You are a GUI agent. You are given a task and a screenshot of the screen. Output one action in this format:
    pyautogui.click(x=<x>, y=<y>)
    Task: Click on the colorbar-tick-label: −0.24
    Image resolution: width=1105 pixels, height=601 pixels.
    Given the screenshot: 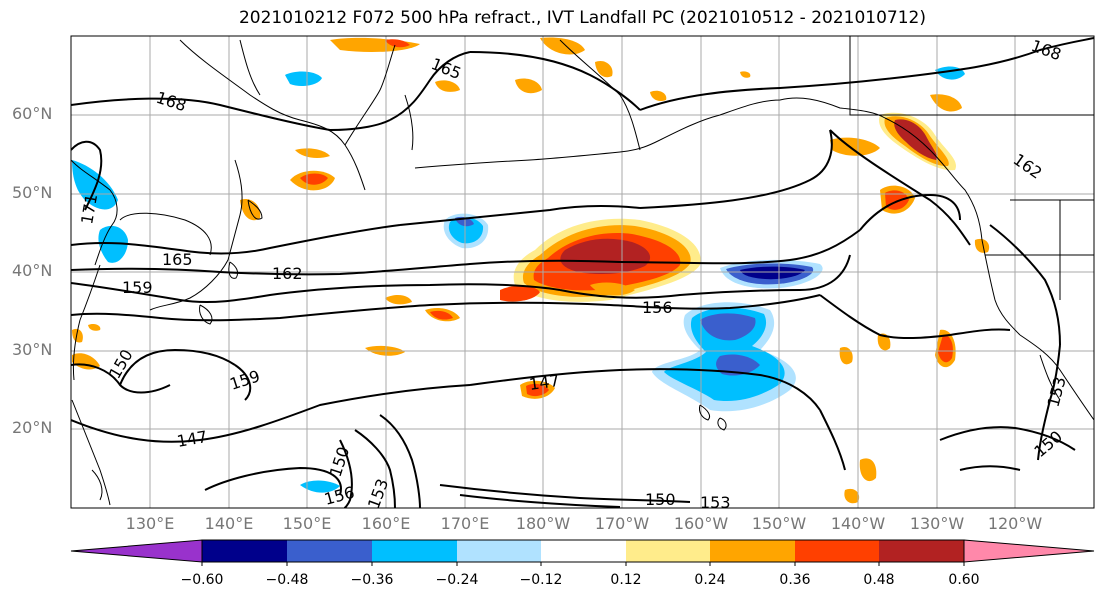 What is the action you would take?
    pyautogui.click(x=457, y=580)
    